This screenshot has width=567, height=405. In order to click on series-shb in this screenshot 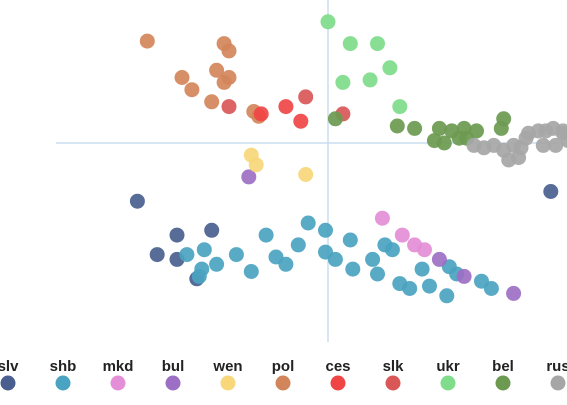, I will do `click(339, 259)`.